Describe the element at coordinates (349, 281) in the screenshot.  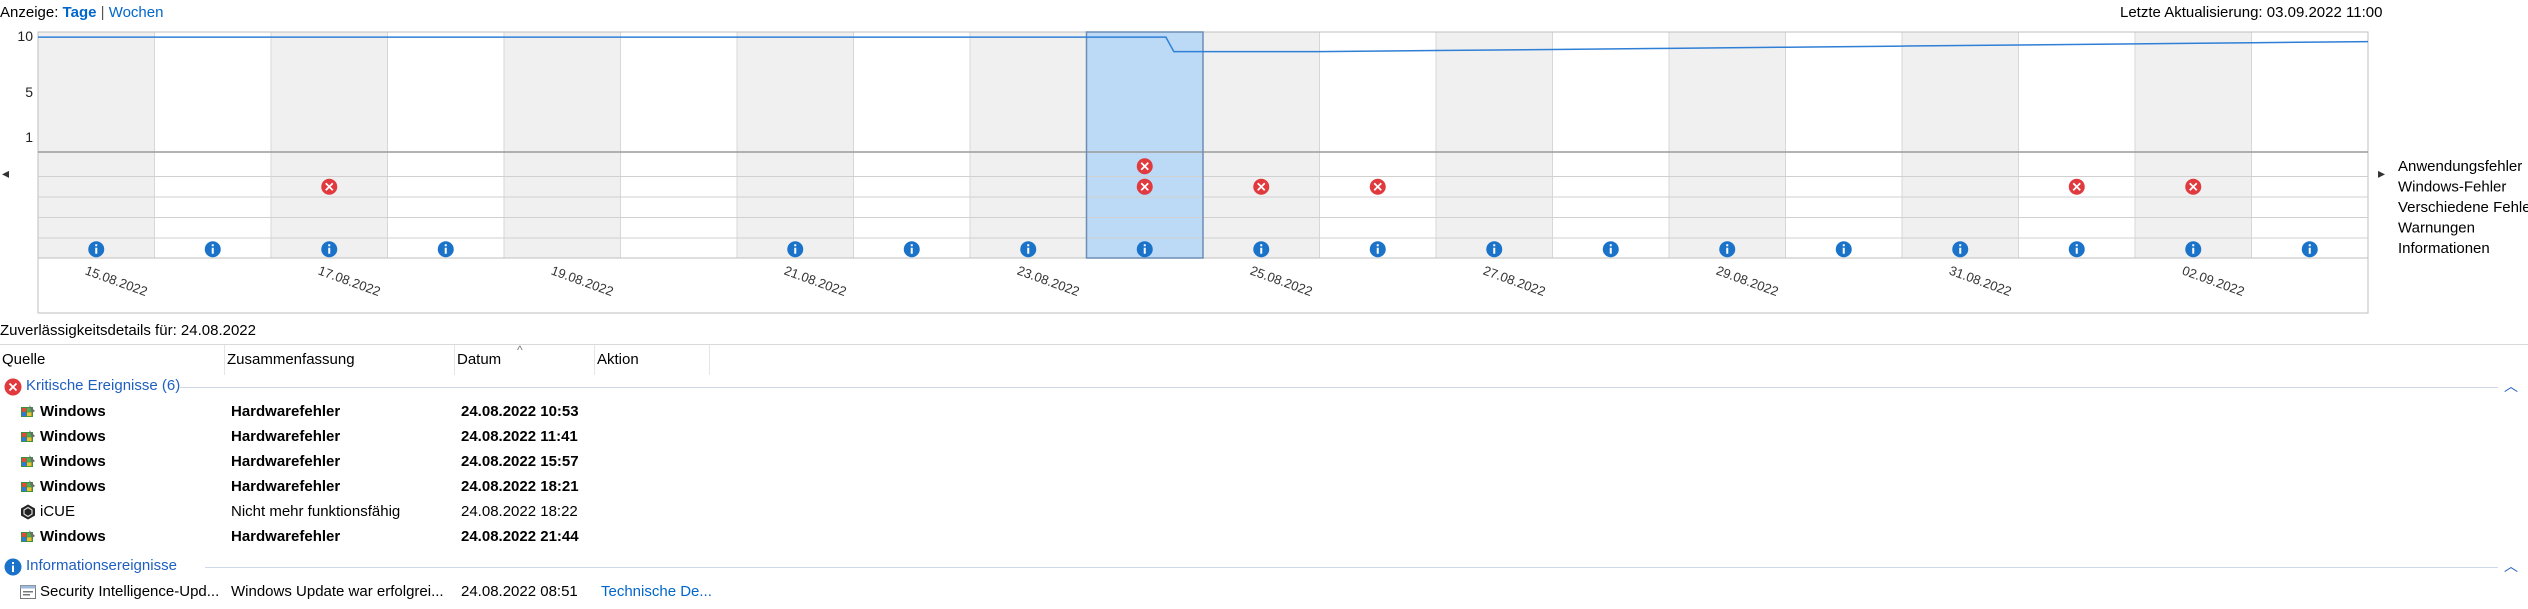
I see `date-label: 17.08.2022` at that location.